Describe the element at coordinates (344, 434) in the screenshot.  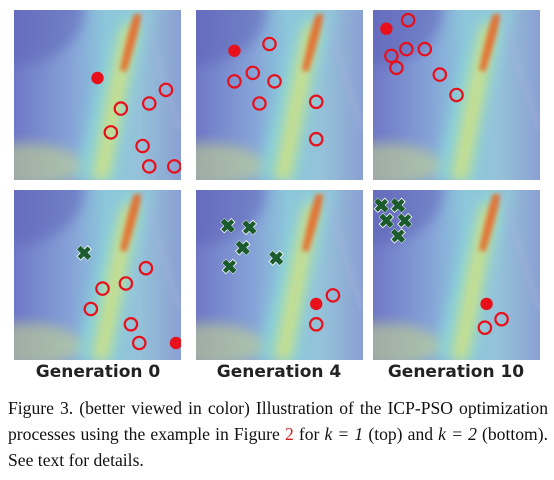
I see `caption-math-k1: k = 1` at that location.